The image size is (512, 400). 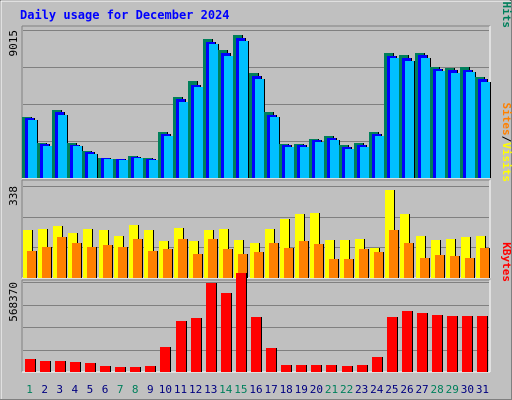 What do you see at coordinates (59, 389) in the screenshot?
I see `x-tick-label: 3` at bounding box center [59, 389].